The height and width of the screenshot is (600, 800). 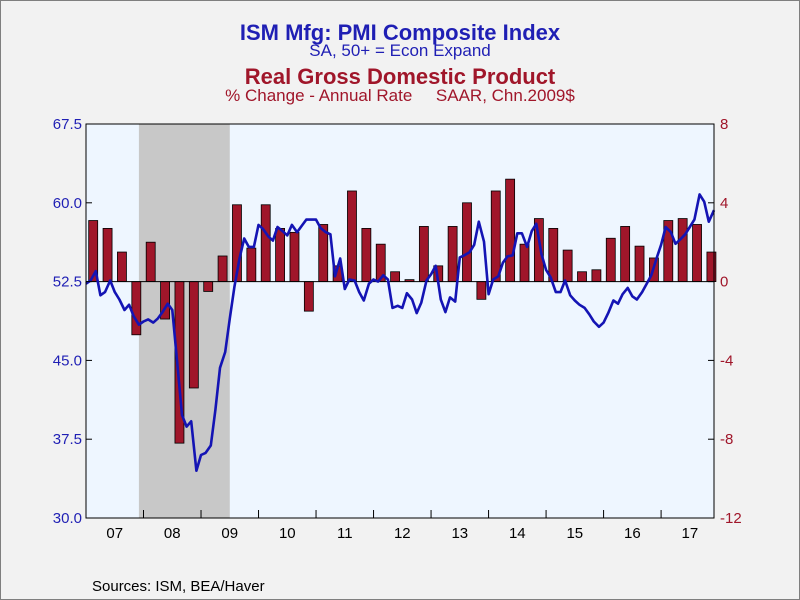 I want to click on right-tick-label: -8, so click(x=726, y=439).